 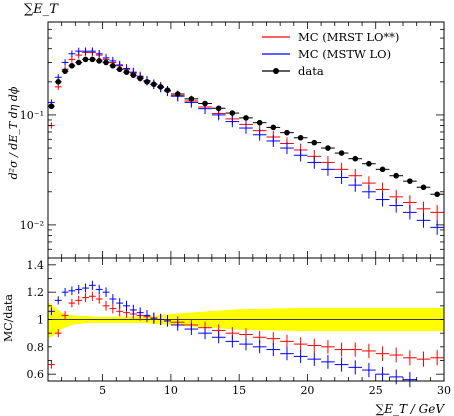 What do you see at coordinates (411, 409) in the screenshot?
I see `x-axis-label: ∑E_T / GeV` at bounding box center [411, 409].